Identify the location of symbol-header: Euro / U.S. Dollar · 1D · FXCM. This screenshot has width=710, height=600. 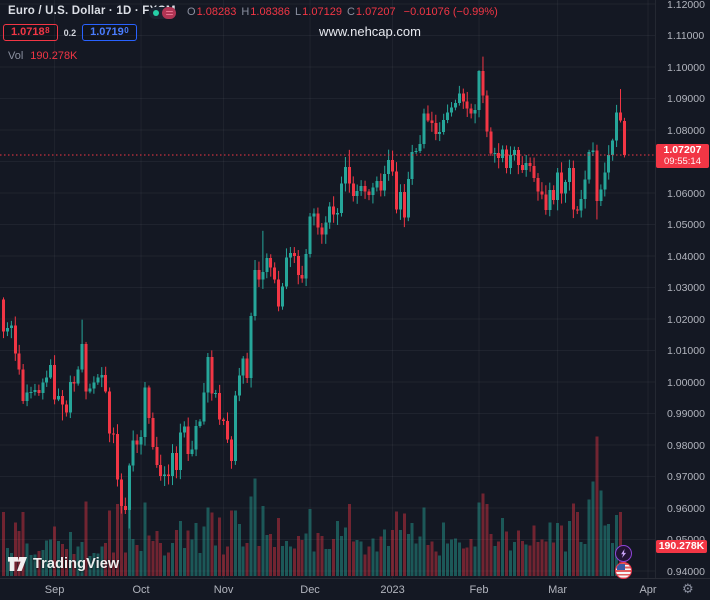
(92, 11).